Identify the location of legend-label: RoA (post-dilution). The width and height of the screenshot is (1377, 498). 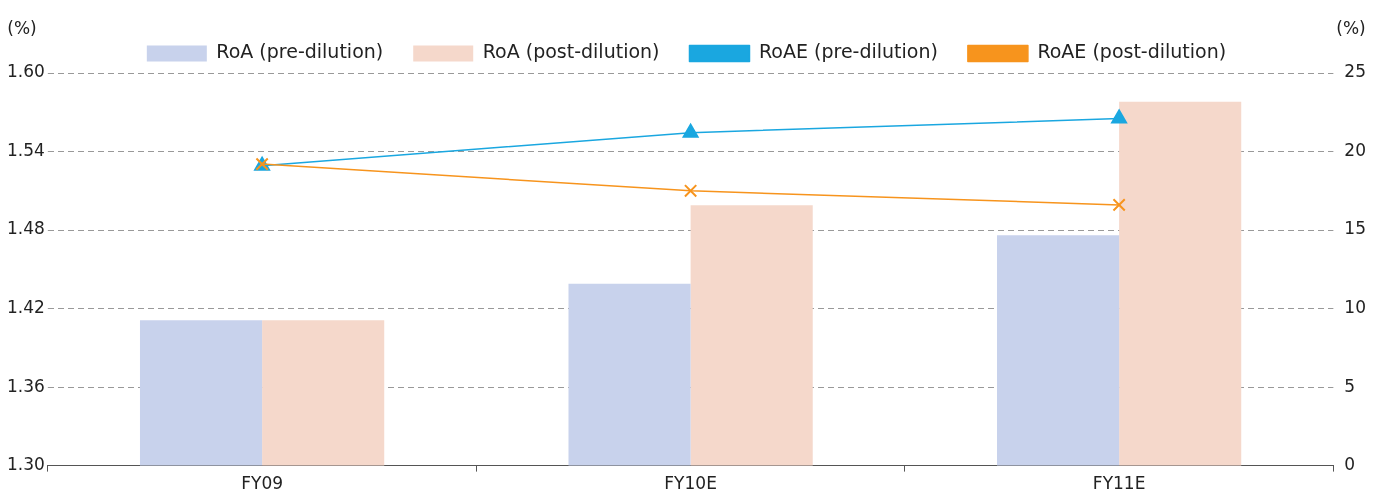
(571, 51).